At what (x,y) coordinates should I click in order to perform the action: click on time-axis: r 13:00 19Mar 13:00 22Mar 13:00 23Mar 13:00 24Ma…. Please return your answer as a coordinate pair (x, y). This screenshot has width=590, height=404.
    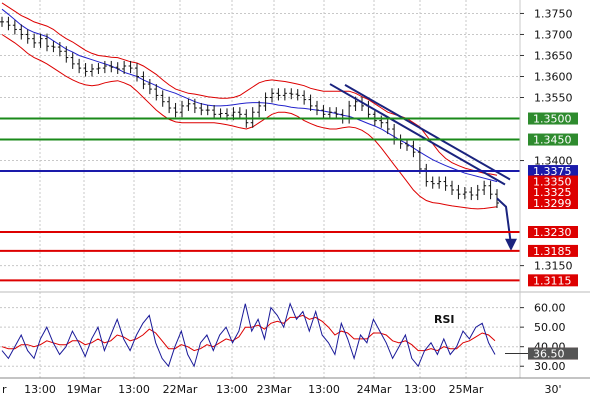
    Looking at the image, I should click on (295, 386).